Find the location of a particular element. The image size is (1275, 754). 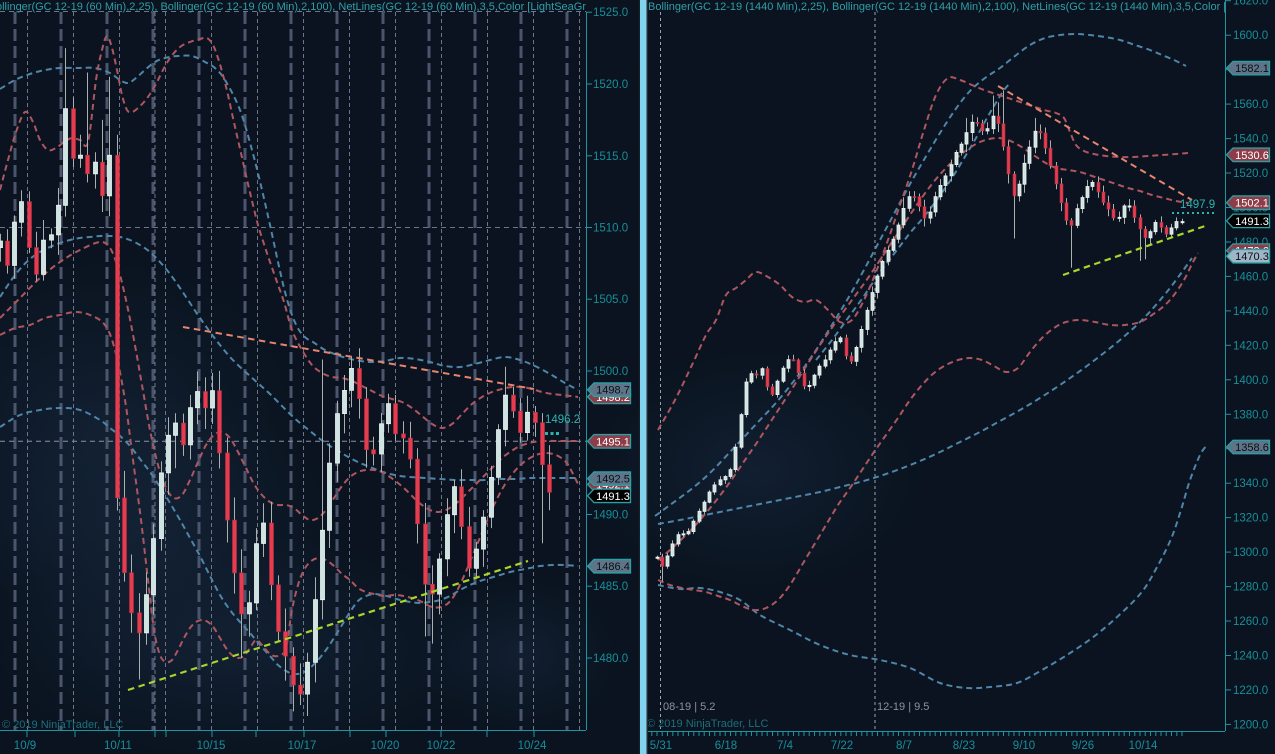

svg-text: 1200.0 is located at coordinates (1250, 725).